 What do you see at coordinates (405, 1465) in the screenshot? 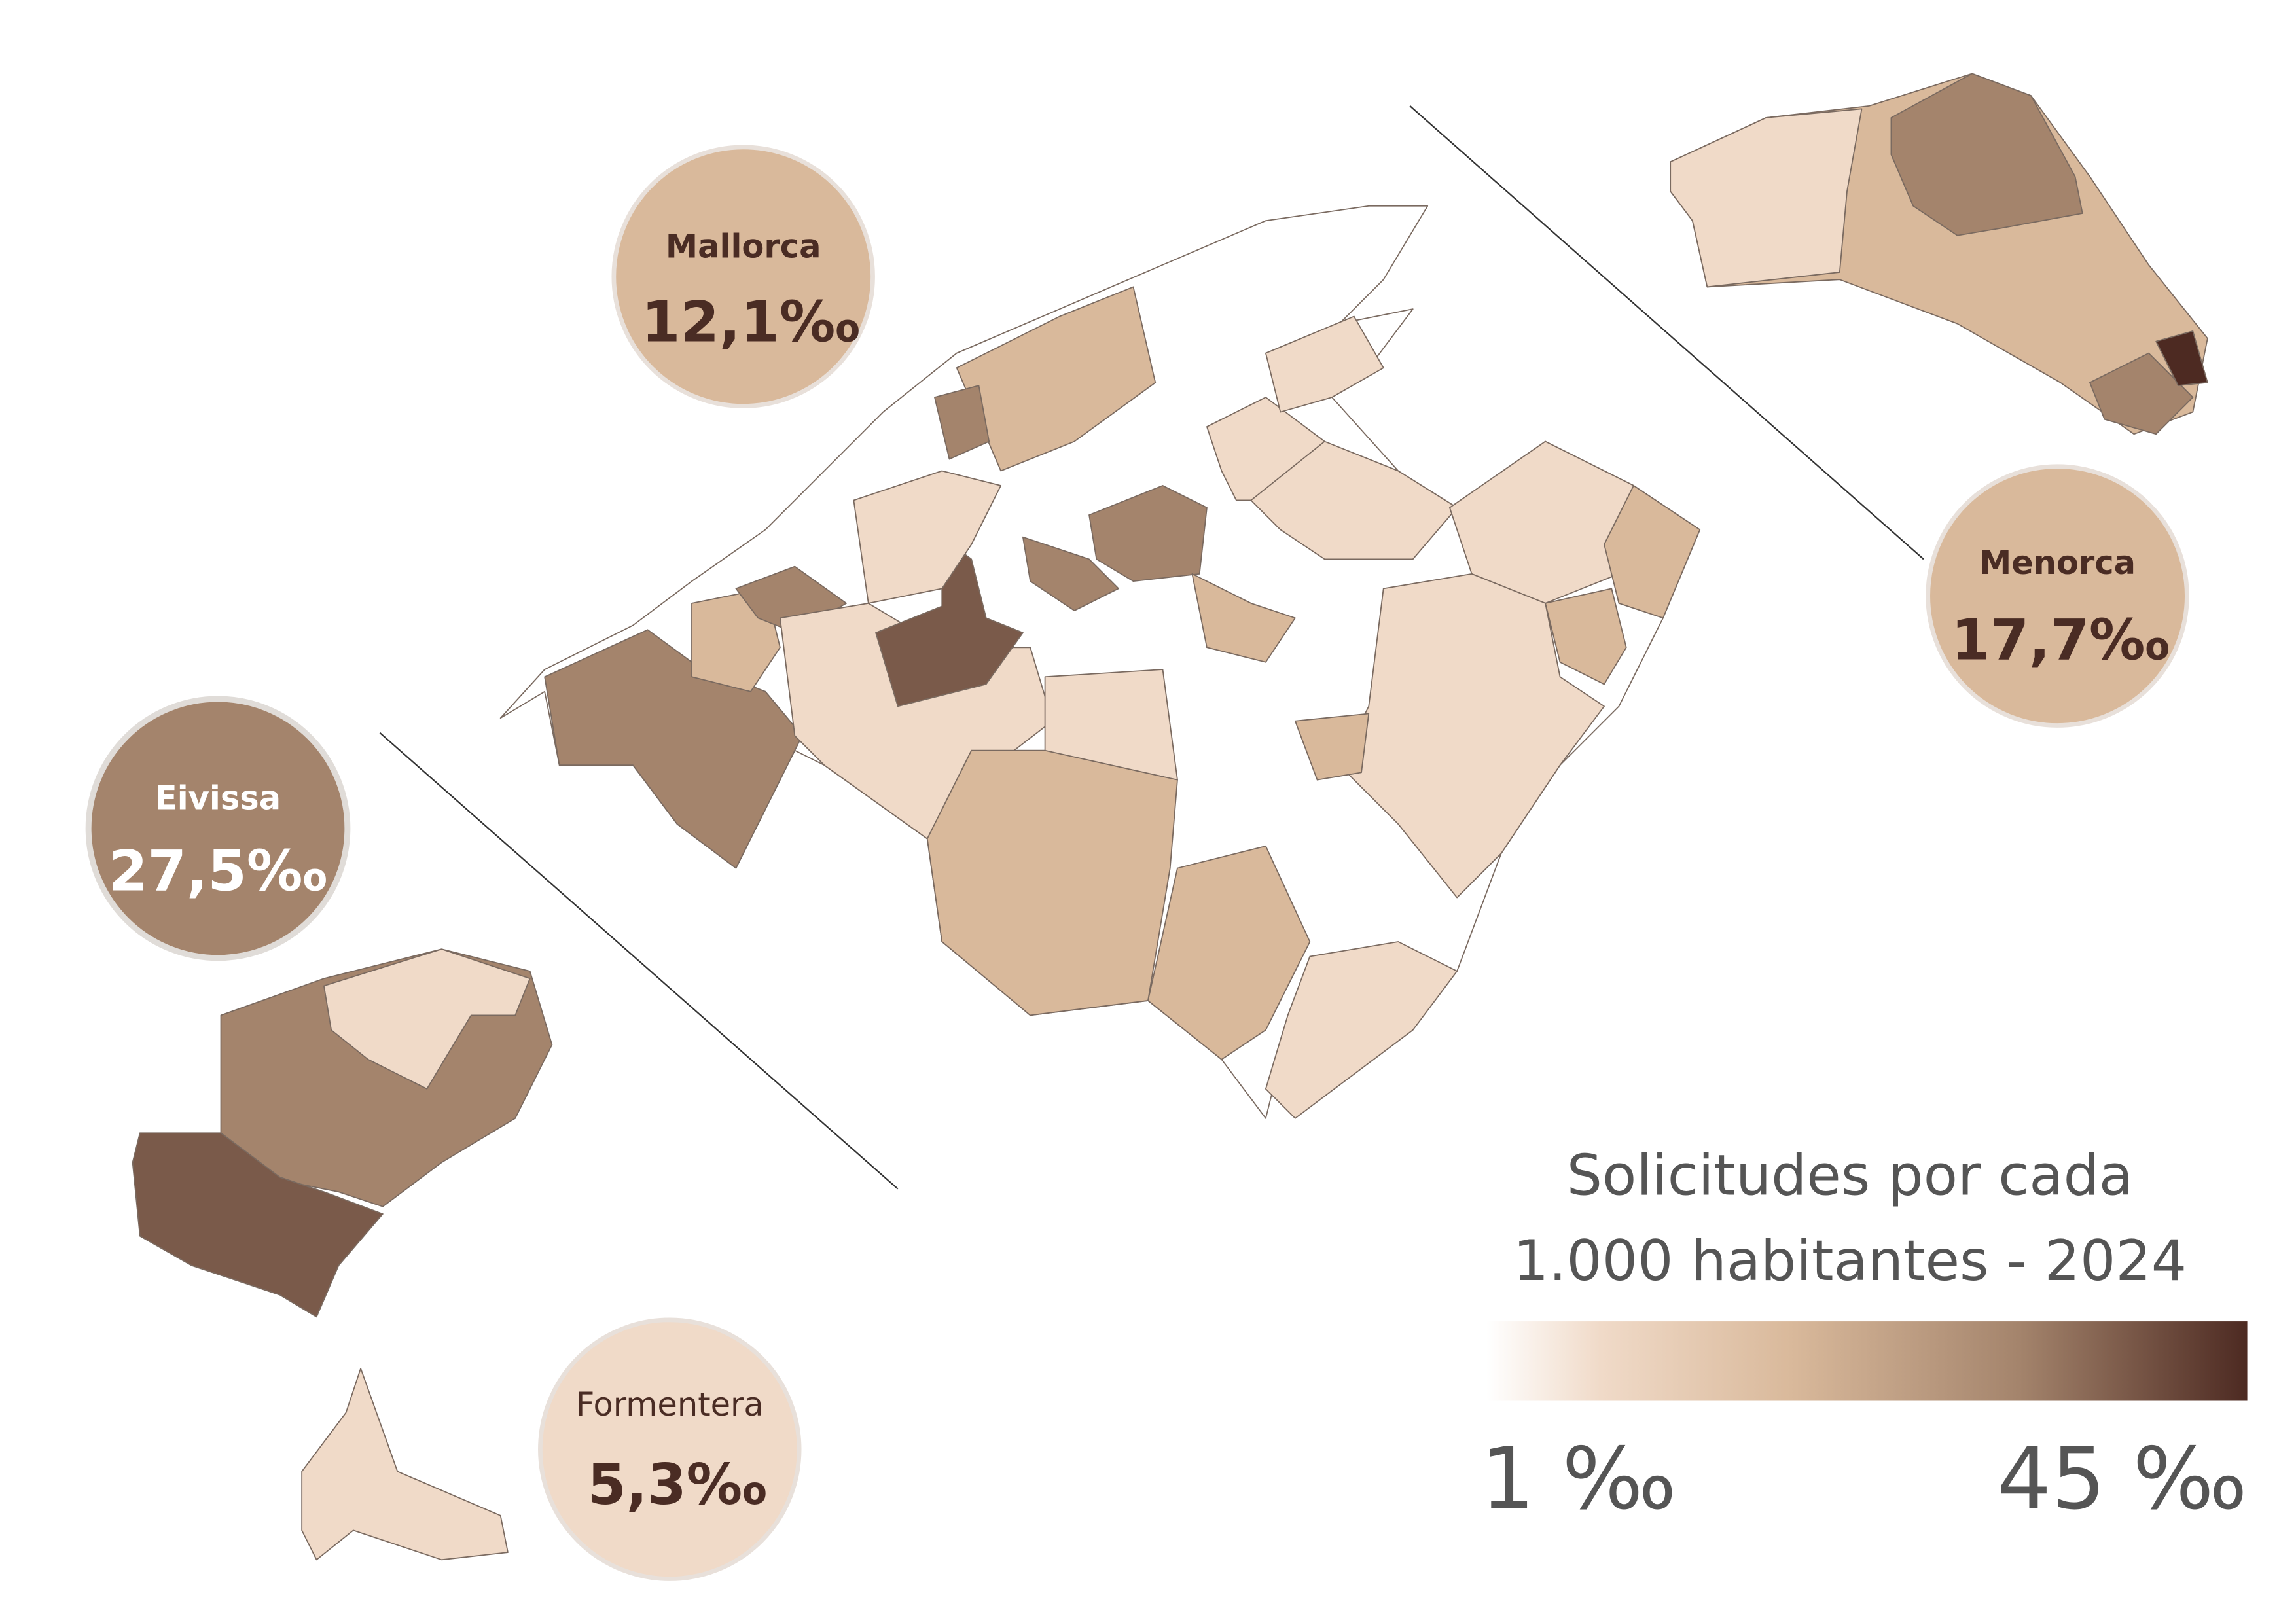
I see `formentera-map` at bounding box center [405, 1465].